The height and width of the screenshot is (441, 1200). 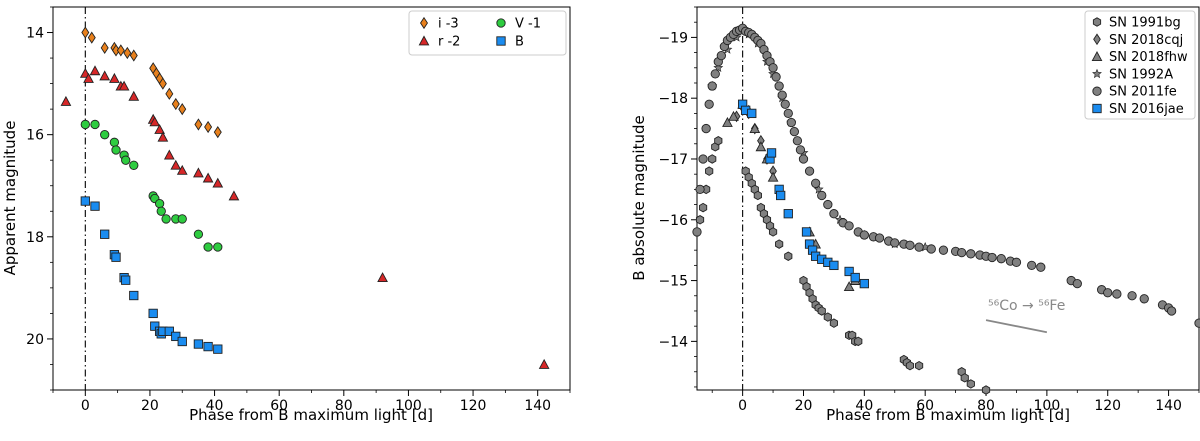 What do you see at coordinates (673, 282) in the screenshot?
I see `y-tick-label: −15` at bounding box center [673, 282].